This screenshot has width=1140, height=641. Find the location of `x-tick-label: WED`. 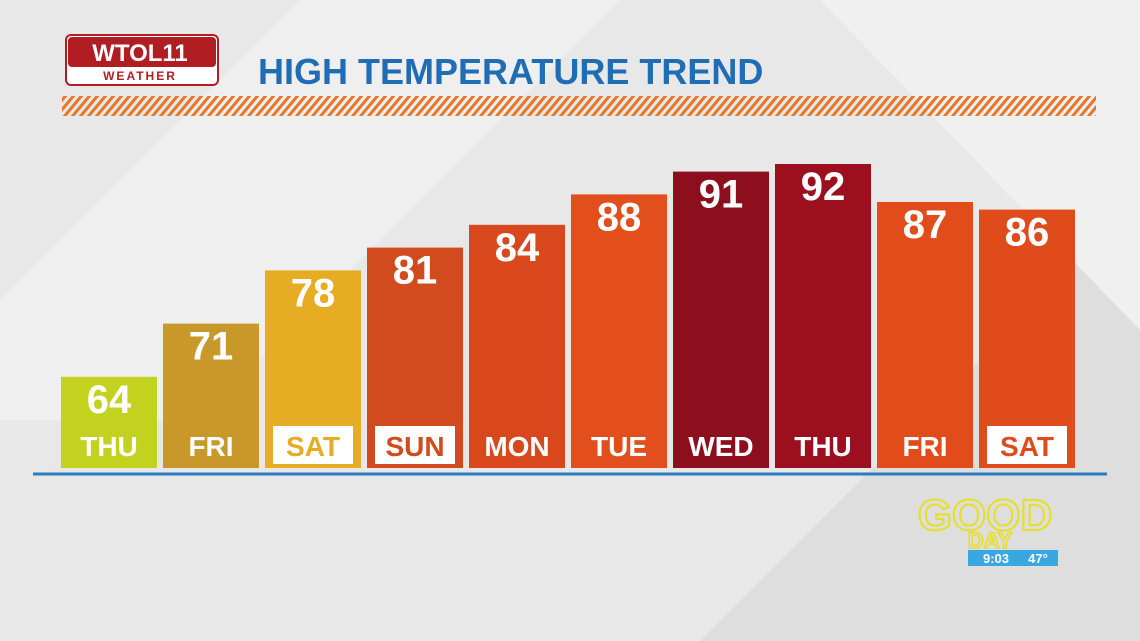

x-tick-label: WED is located at coordinates (720, 446).